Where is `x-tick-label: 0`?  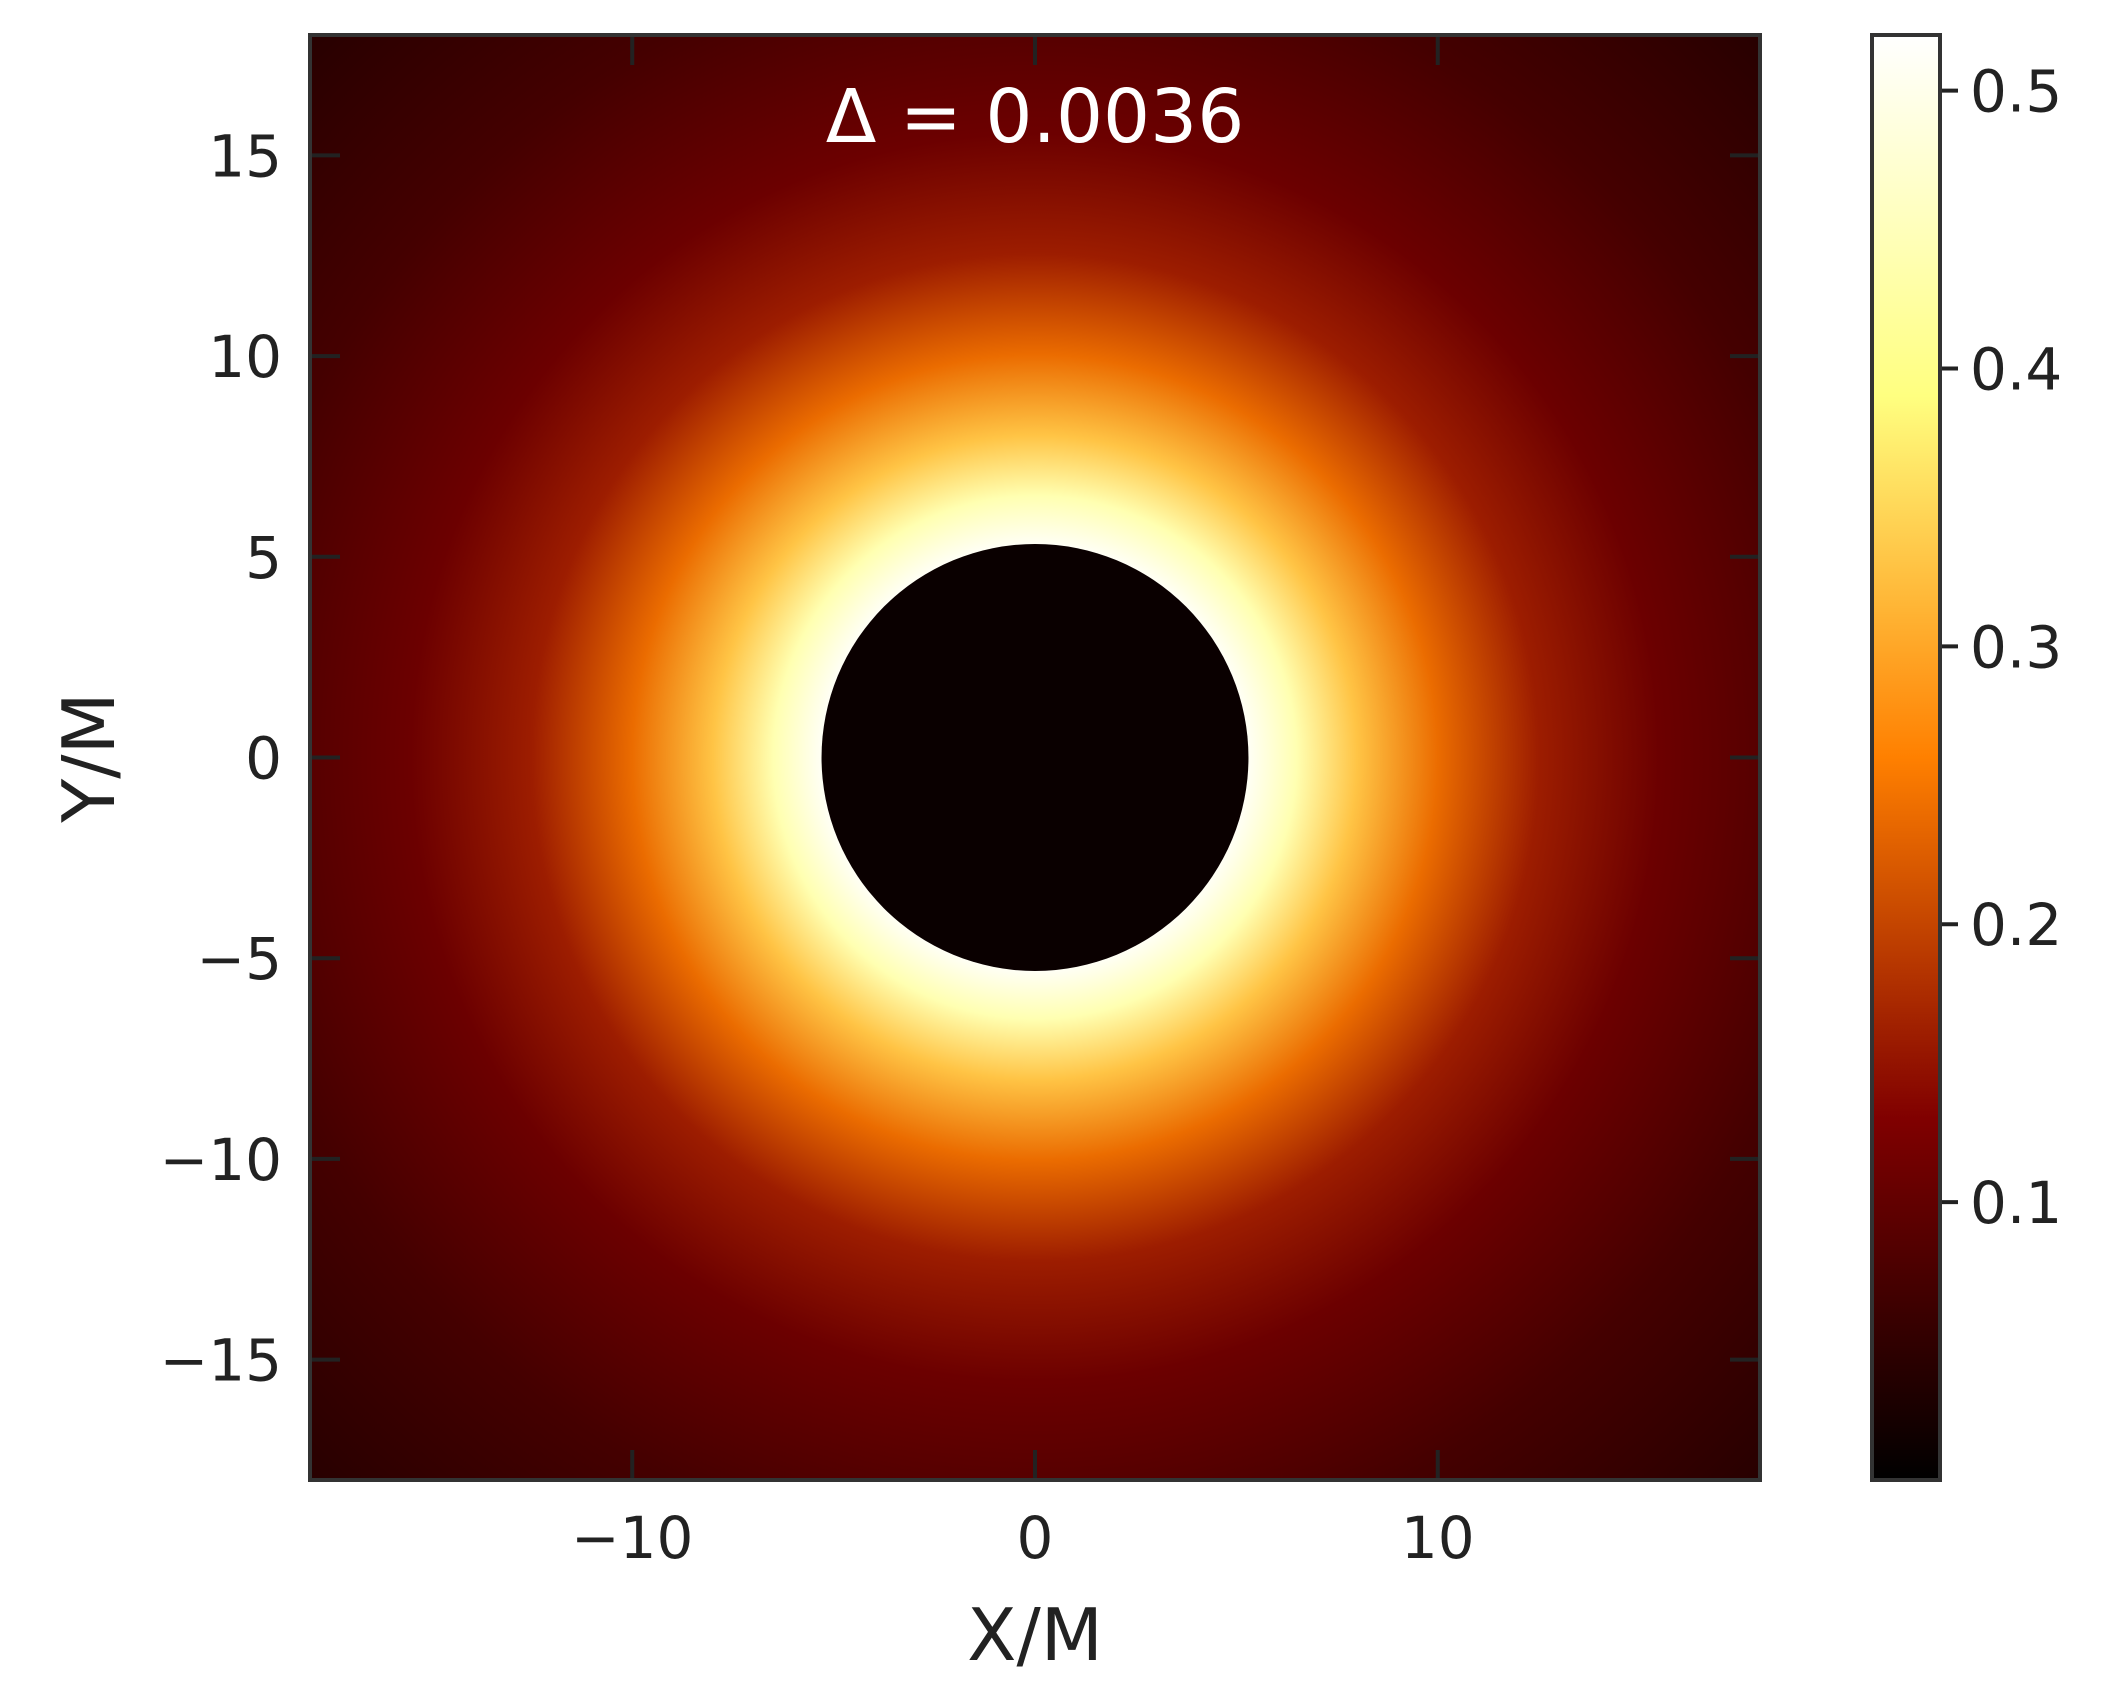 x-tick-label: 0 is located at coordinates (1035, 1538).